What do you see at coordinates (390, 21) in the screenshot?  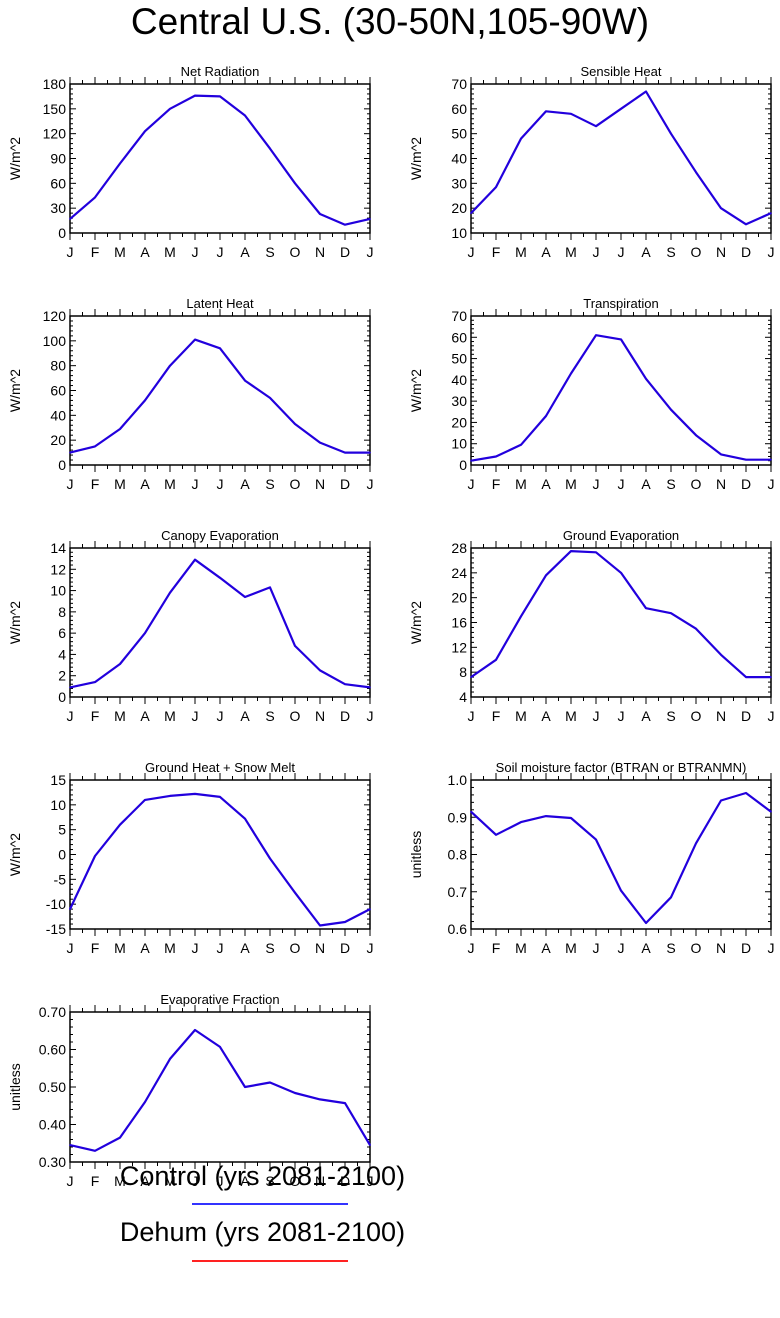 I see `figure-title: Central U.S. (30-50N,105-90W)` at bounding box center [390, 21].